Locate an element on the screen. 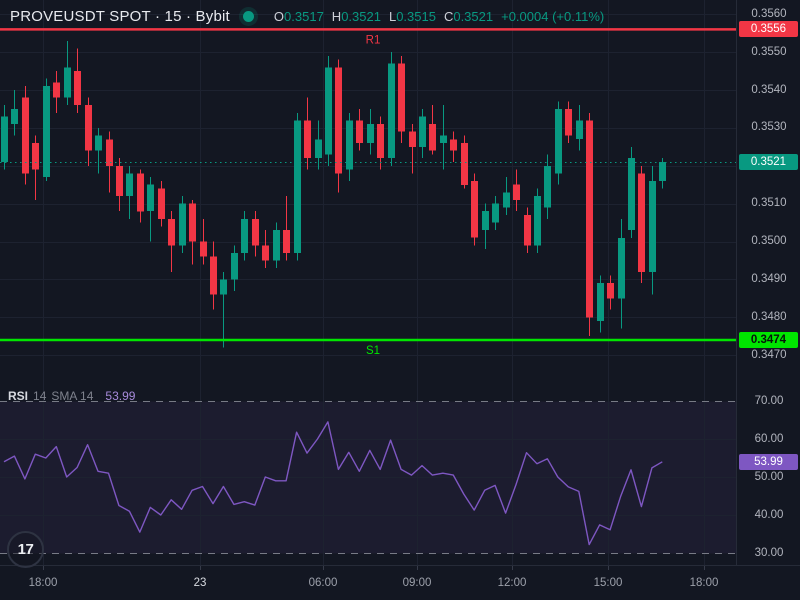 The height and width of the screenshot is (600, 800). tradingview-logo: 17 is located at coordinates (25, 549).